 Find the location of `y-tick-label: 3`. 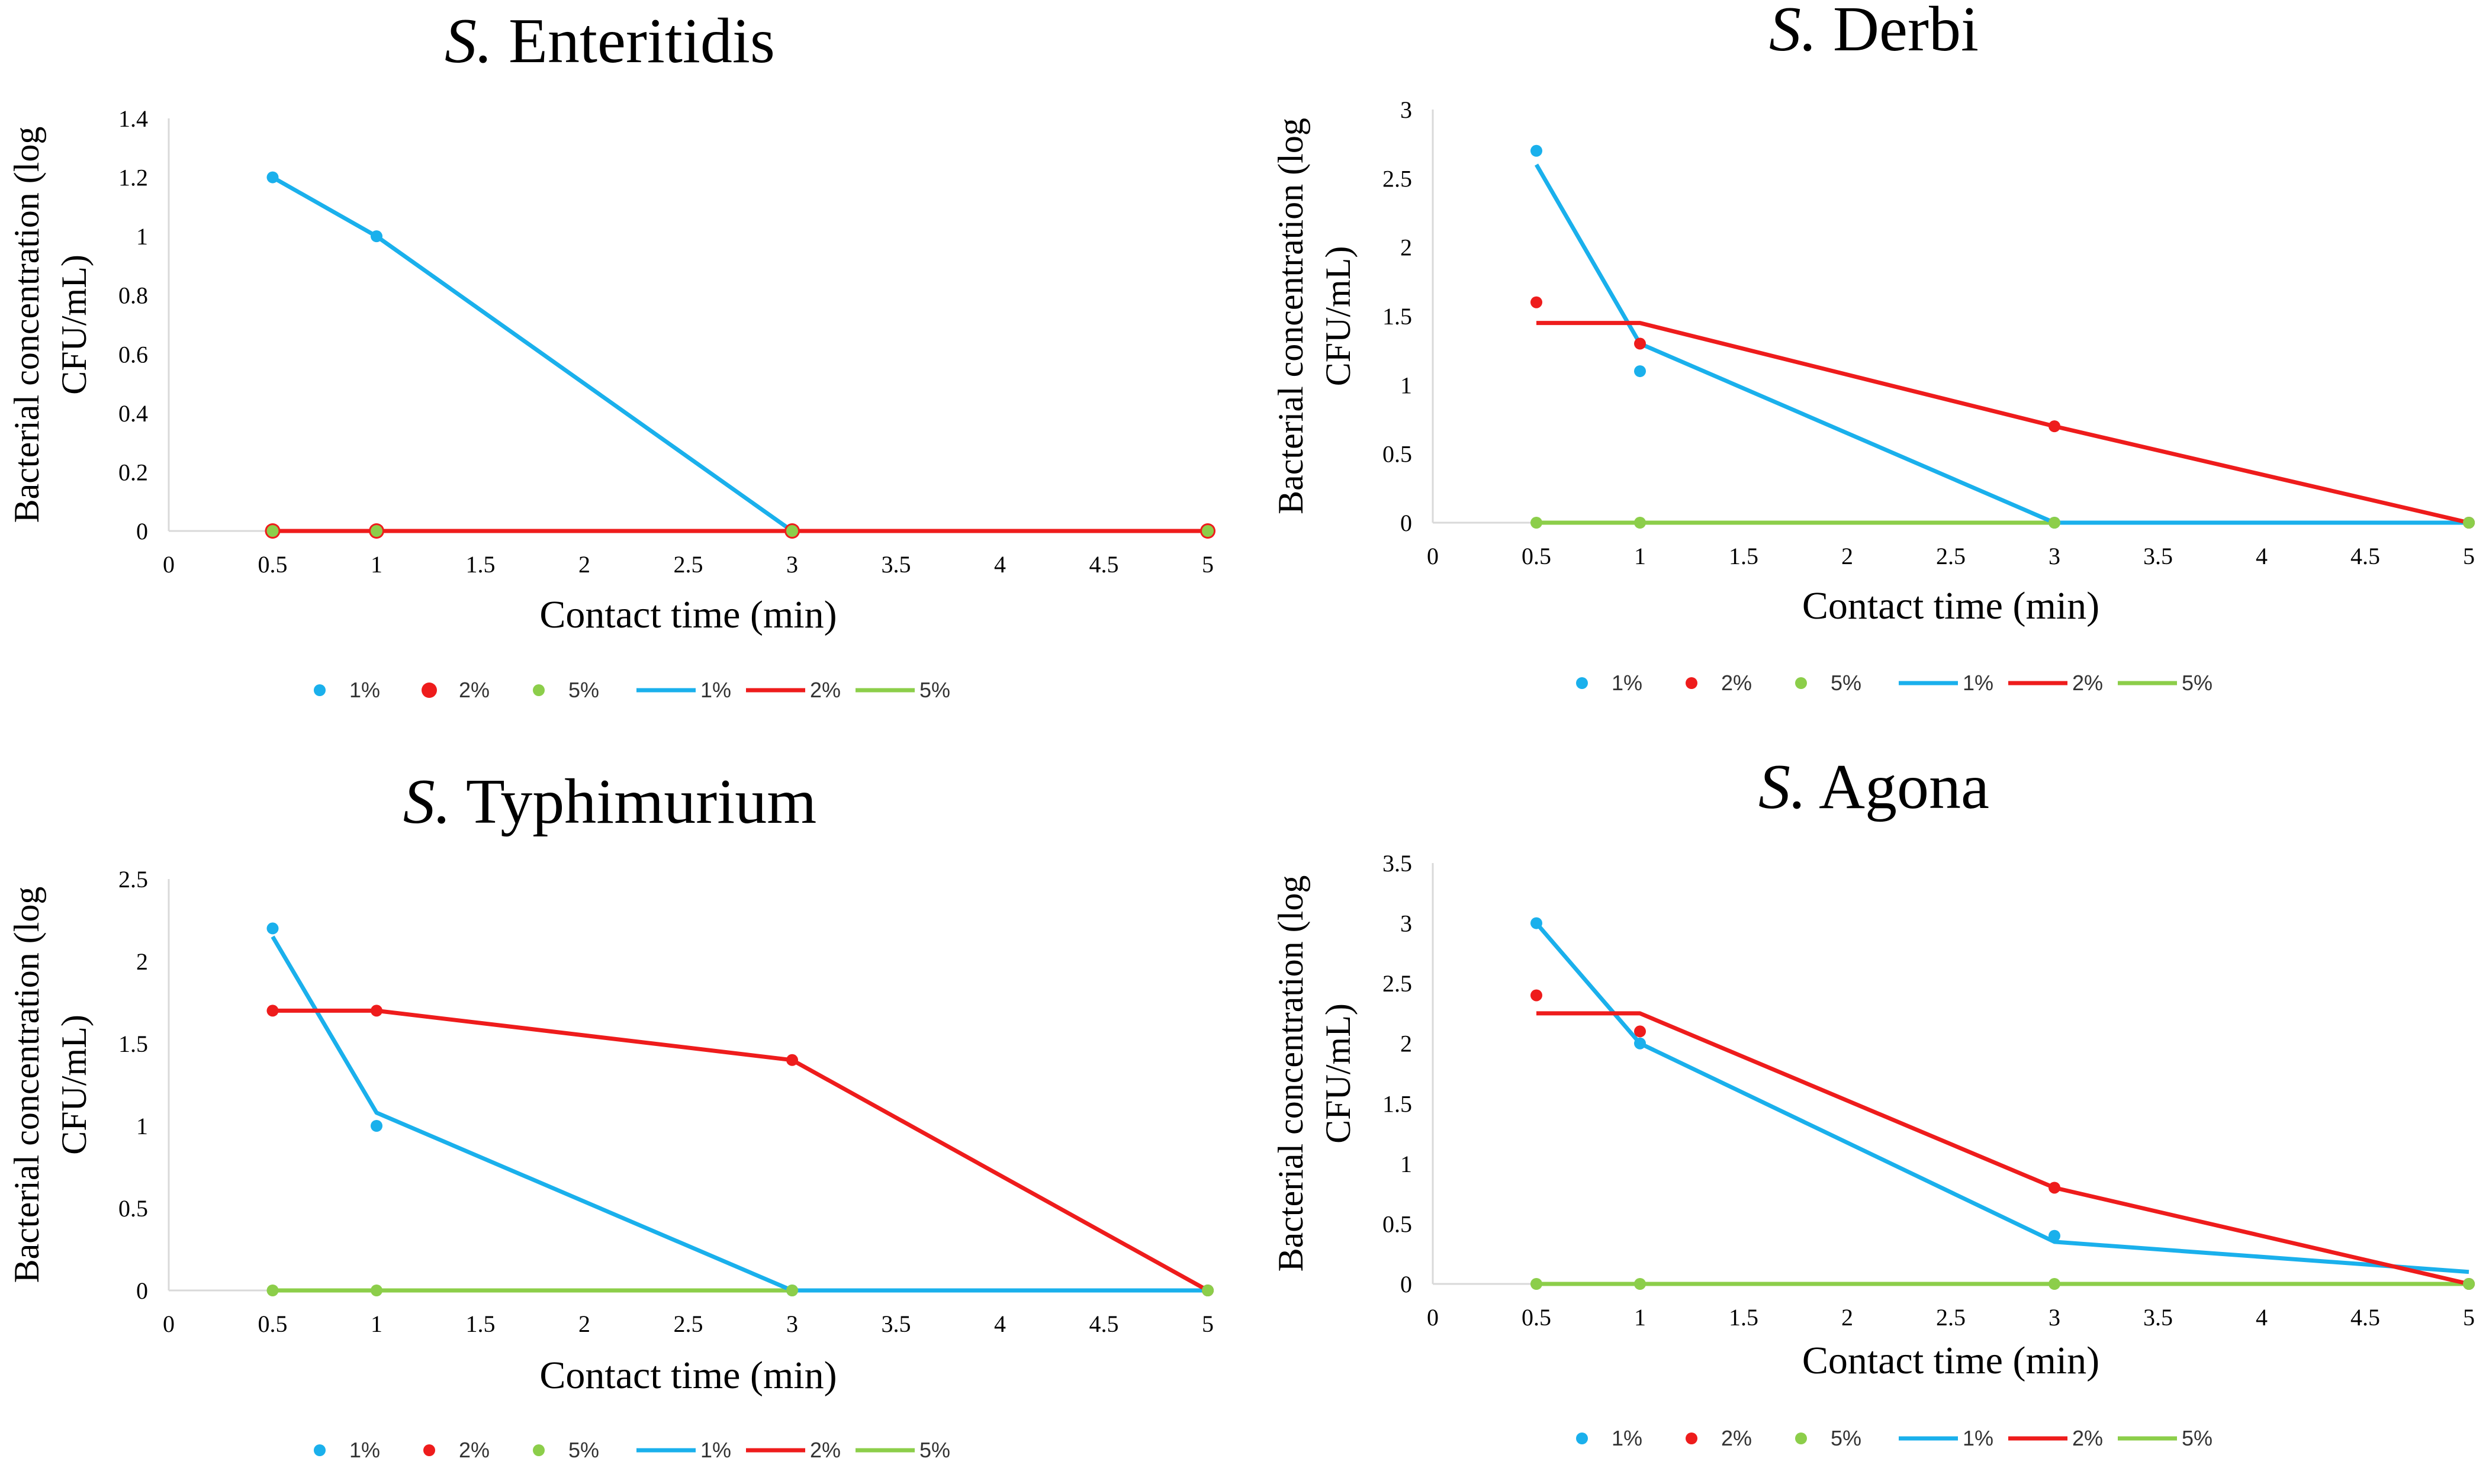

y-tick-label: 3 is located at coordinates (1406, 923).